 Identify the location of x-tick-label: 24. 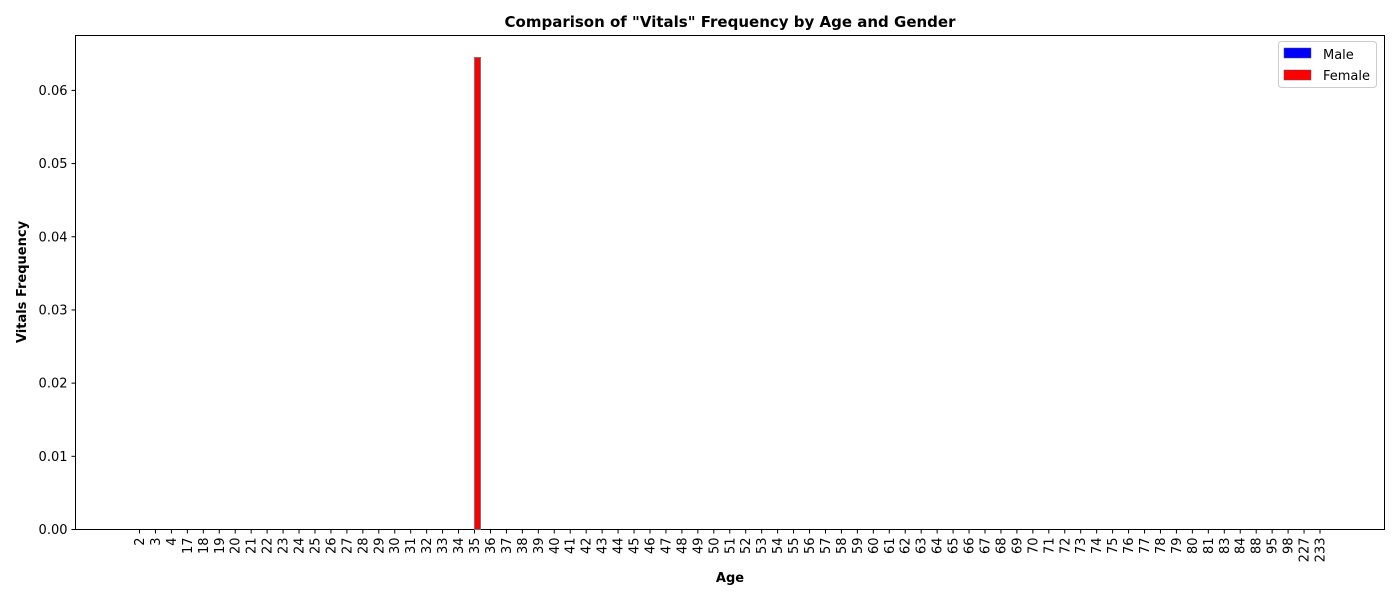
(300, 546).